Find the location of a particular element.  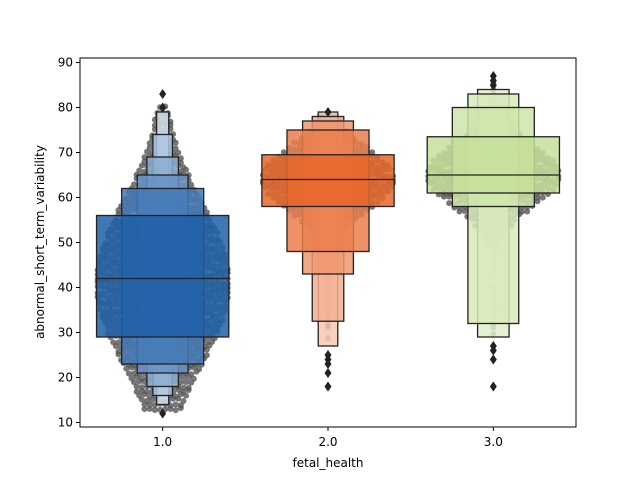

x-tick-label: 1.0 is located at coordinates (162, 442).